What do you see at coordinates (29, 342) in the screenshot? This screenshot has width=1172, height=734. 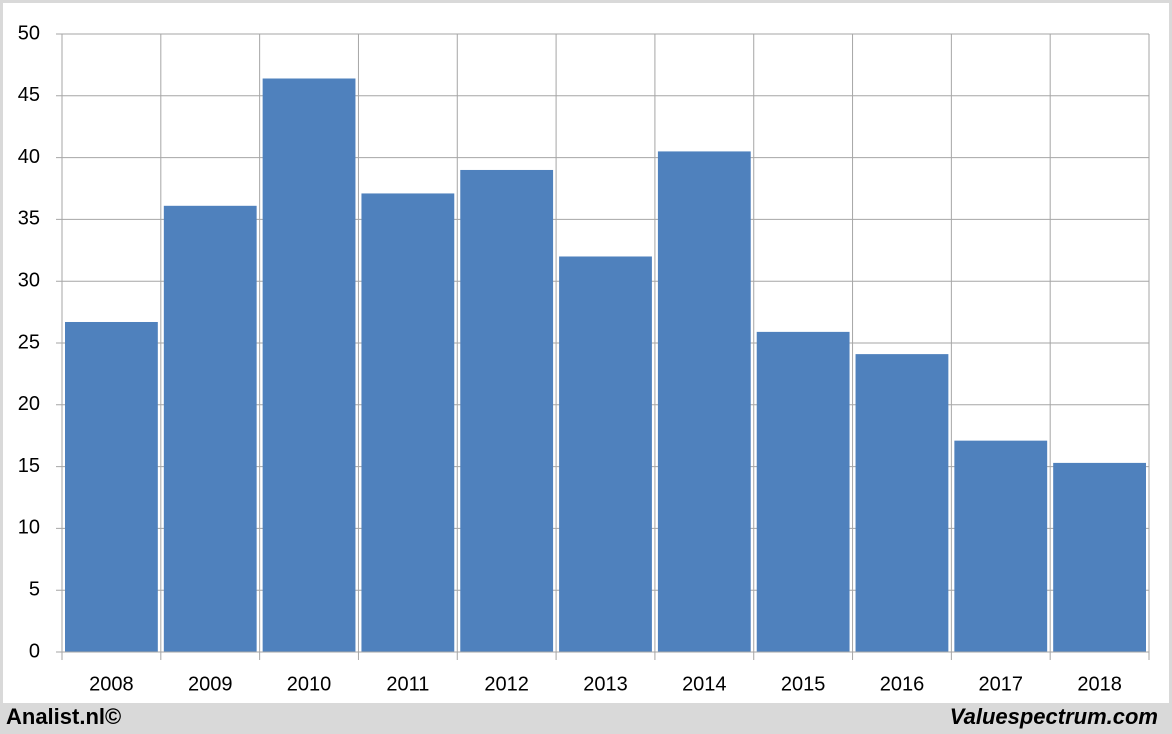 I see `y-tick-label: 25` at bounding box center [29, 342].